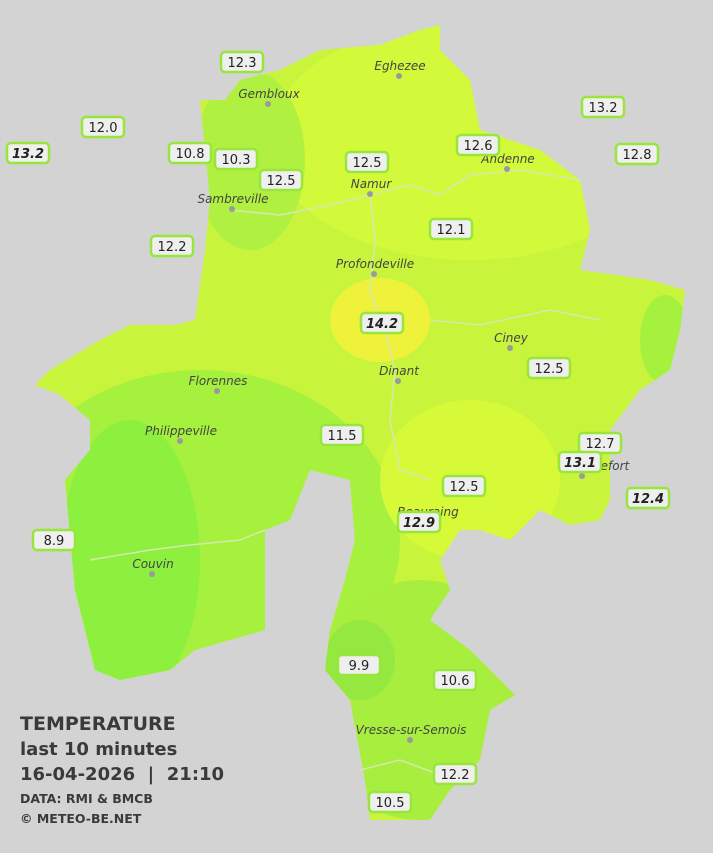 The image size is (713, 853). What do you see at coordinates (372, 184) in the screenshot?
I see `place-label: Namur` at bounding box center [372, 184].